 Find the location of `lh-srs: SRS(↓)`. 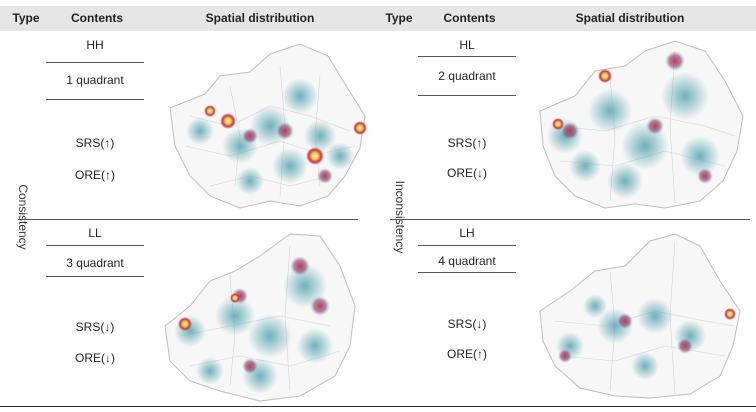

lh-srs: SRS(↓) is located at coordinates (467, 324).